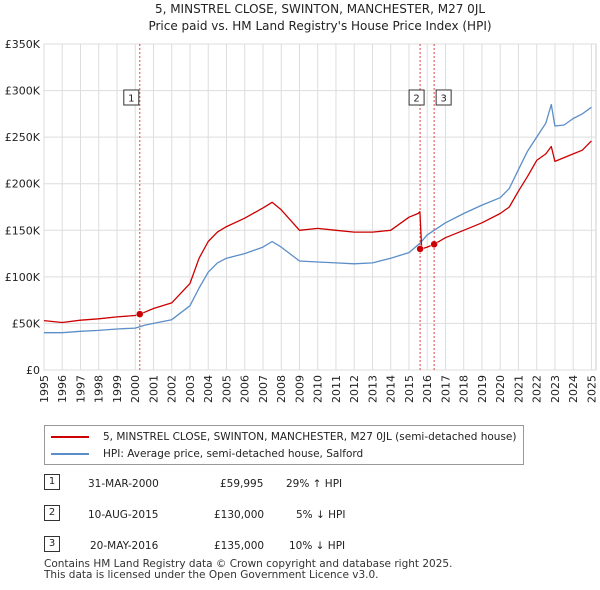 The height and width of the screenshot is (590, 600). Describe the element at coordinates (23, 230) in the screenshot. I see `y-tick-label: £150K` at that location.